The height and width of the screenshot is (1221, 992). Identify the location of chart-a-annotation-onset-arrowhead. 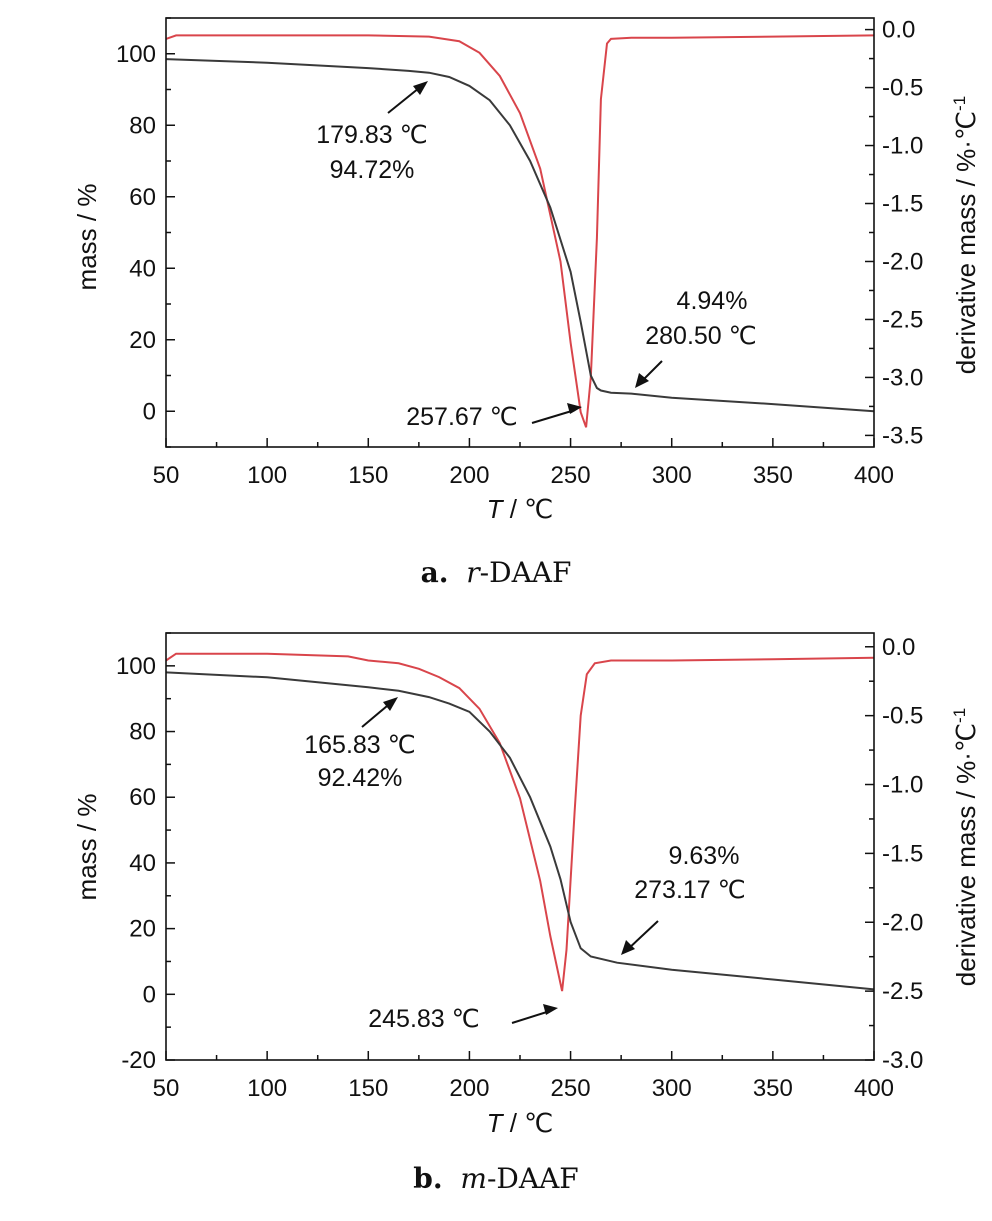
(420, 88).